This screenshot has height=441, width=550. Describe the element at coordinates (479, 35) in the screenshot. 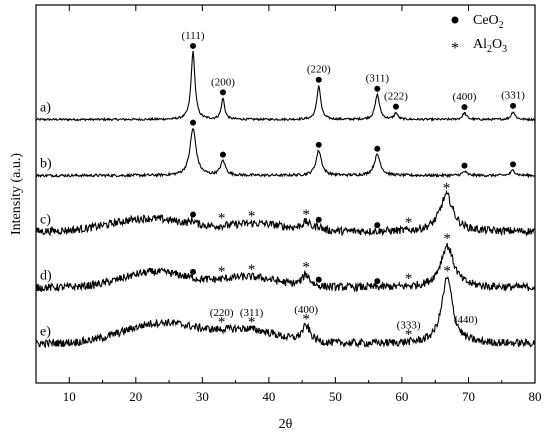

I see `legend: CeO2 * Al2O3` at that location.